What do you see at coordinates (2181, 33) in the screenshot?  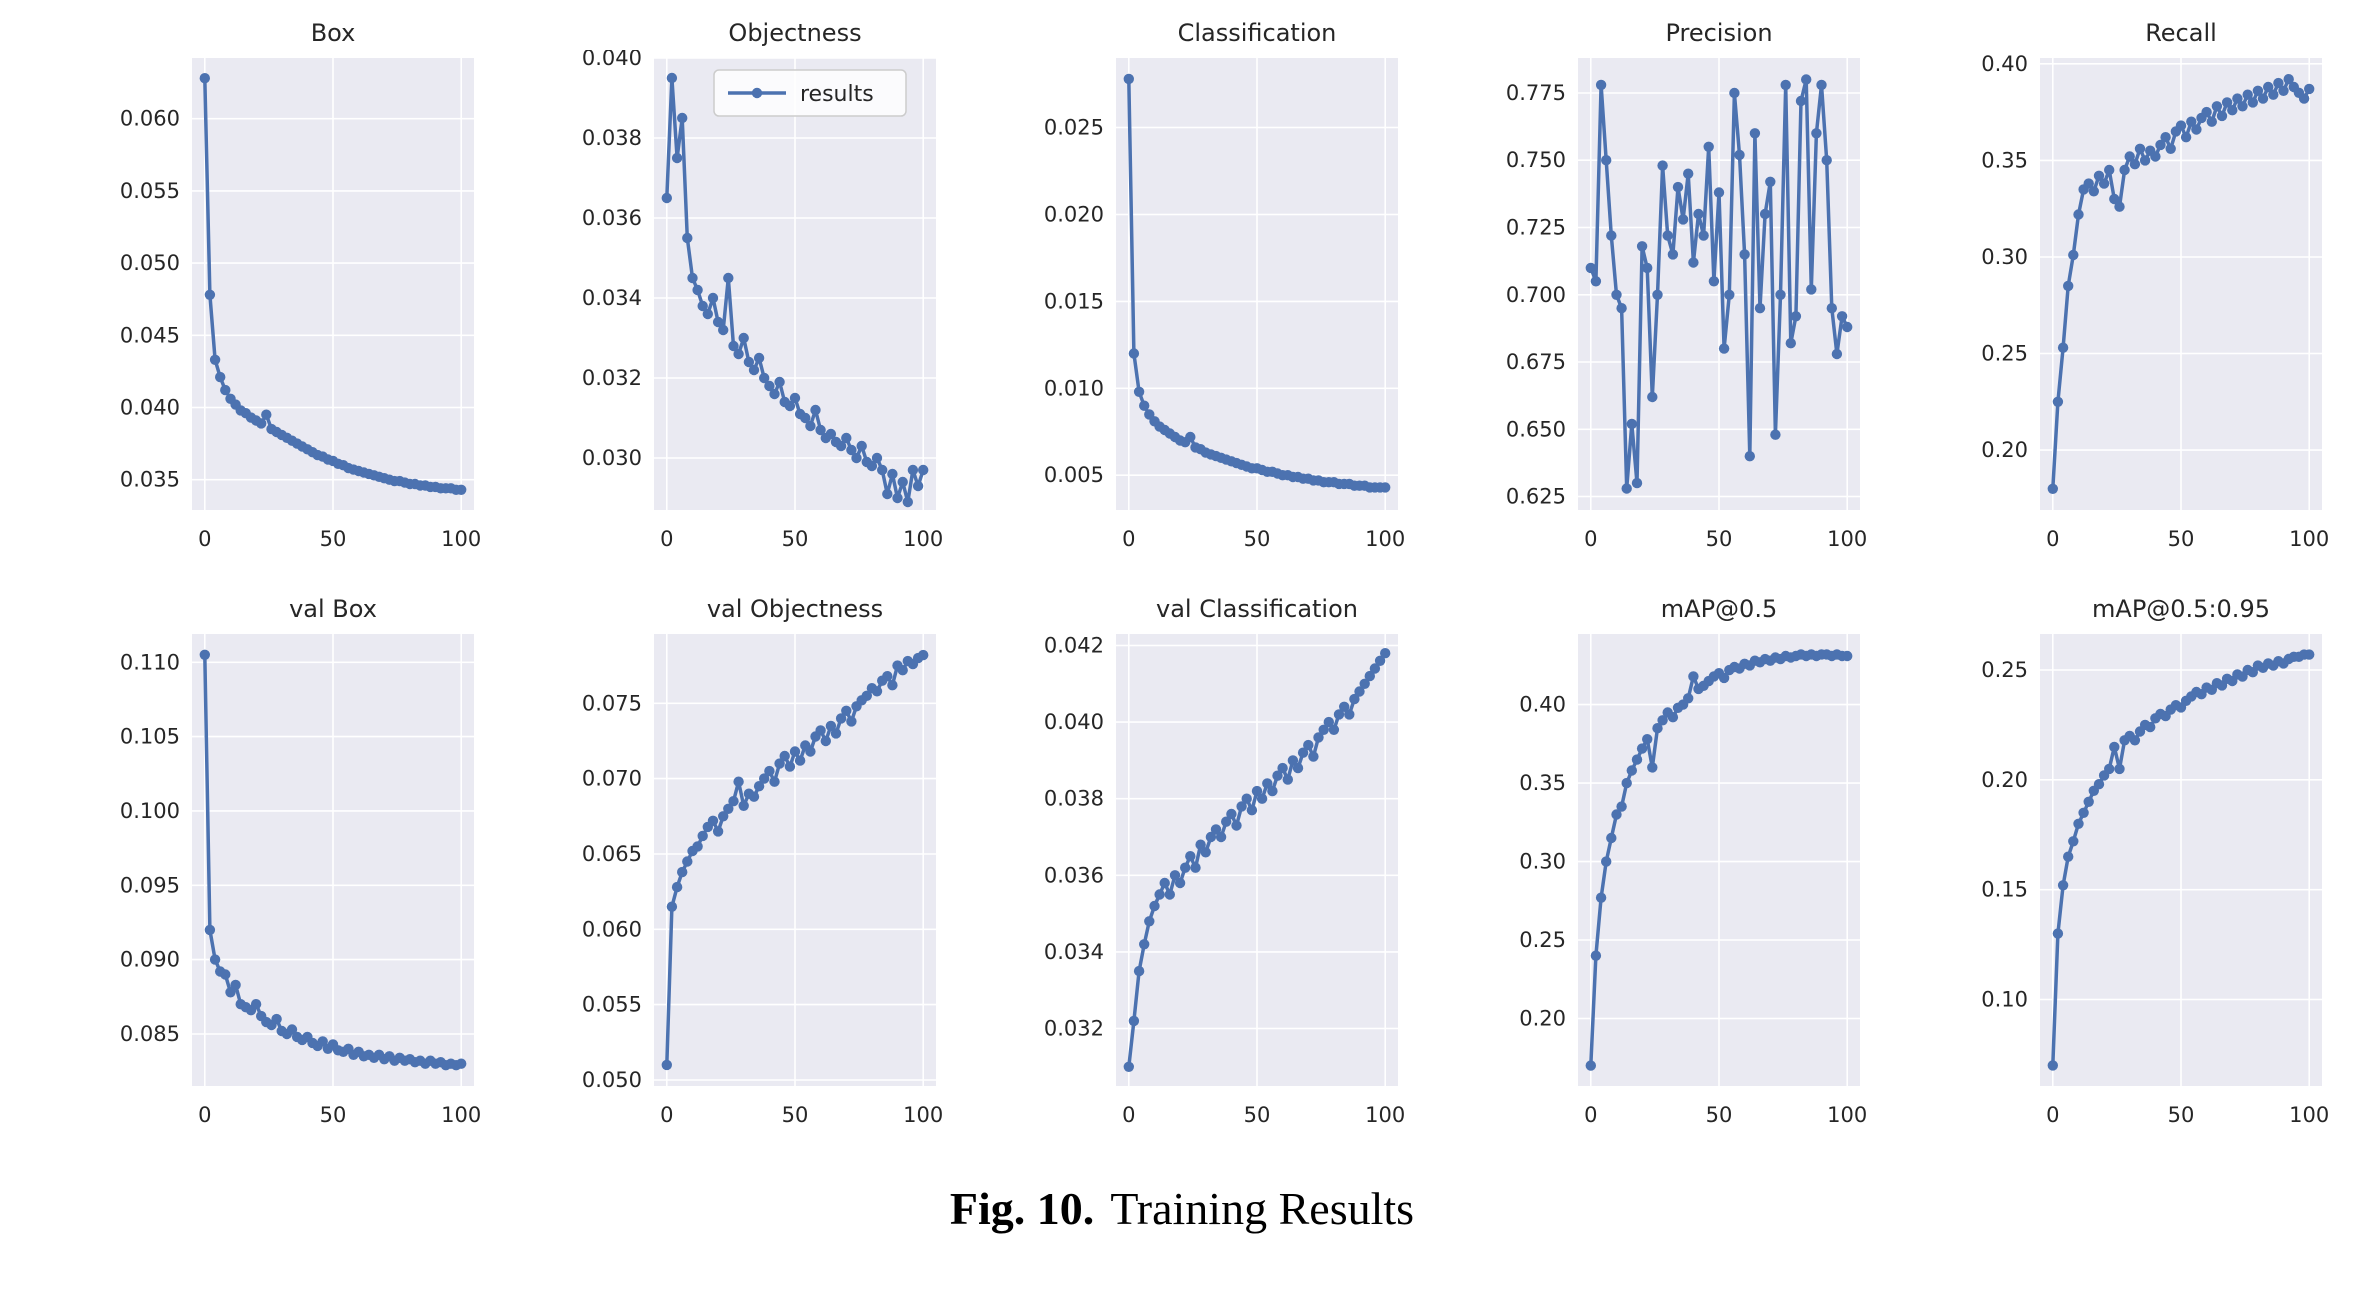 I see `subplot-title-recall: Recall` at bounding box center [2181, 33].